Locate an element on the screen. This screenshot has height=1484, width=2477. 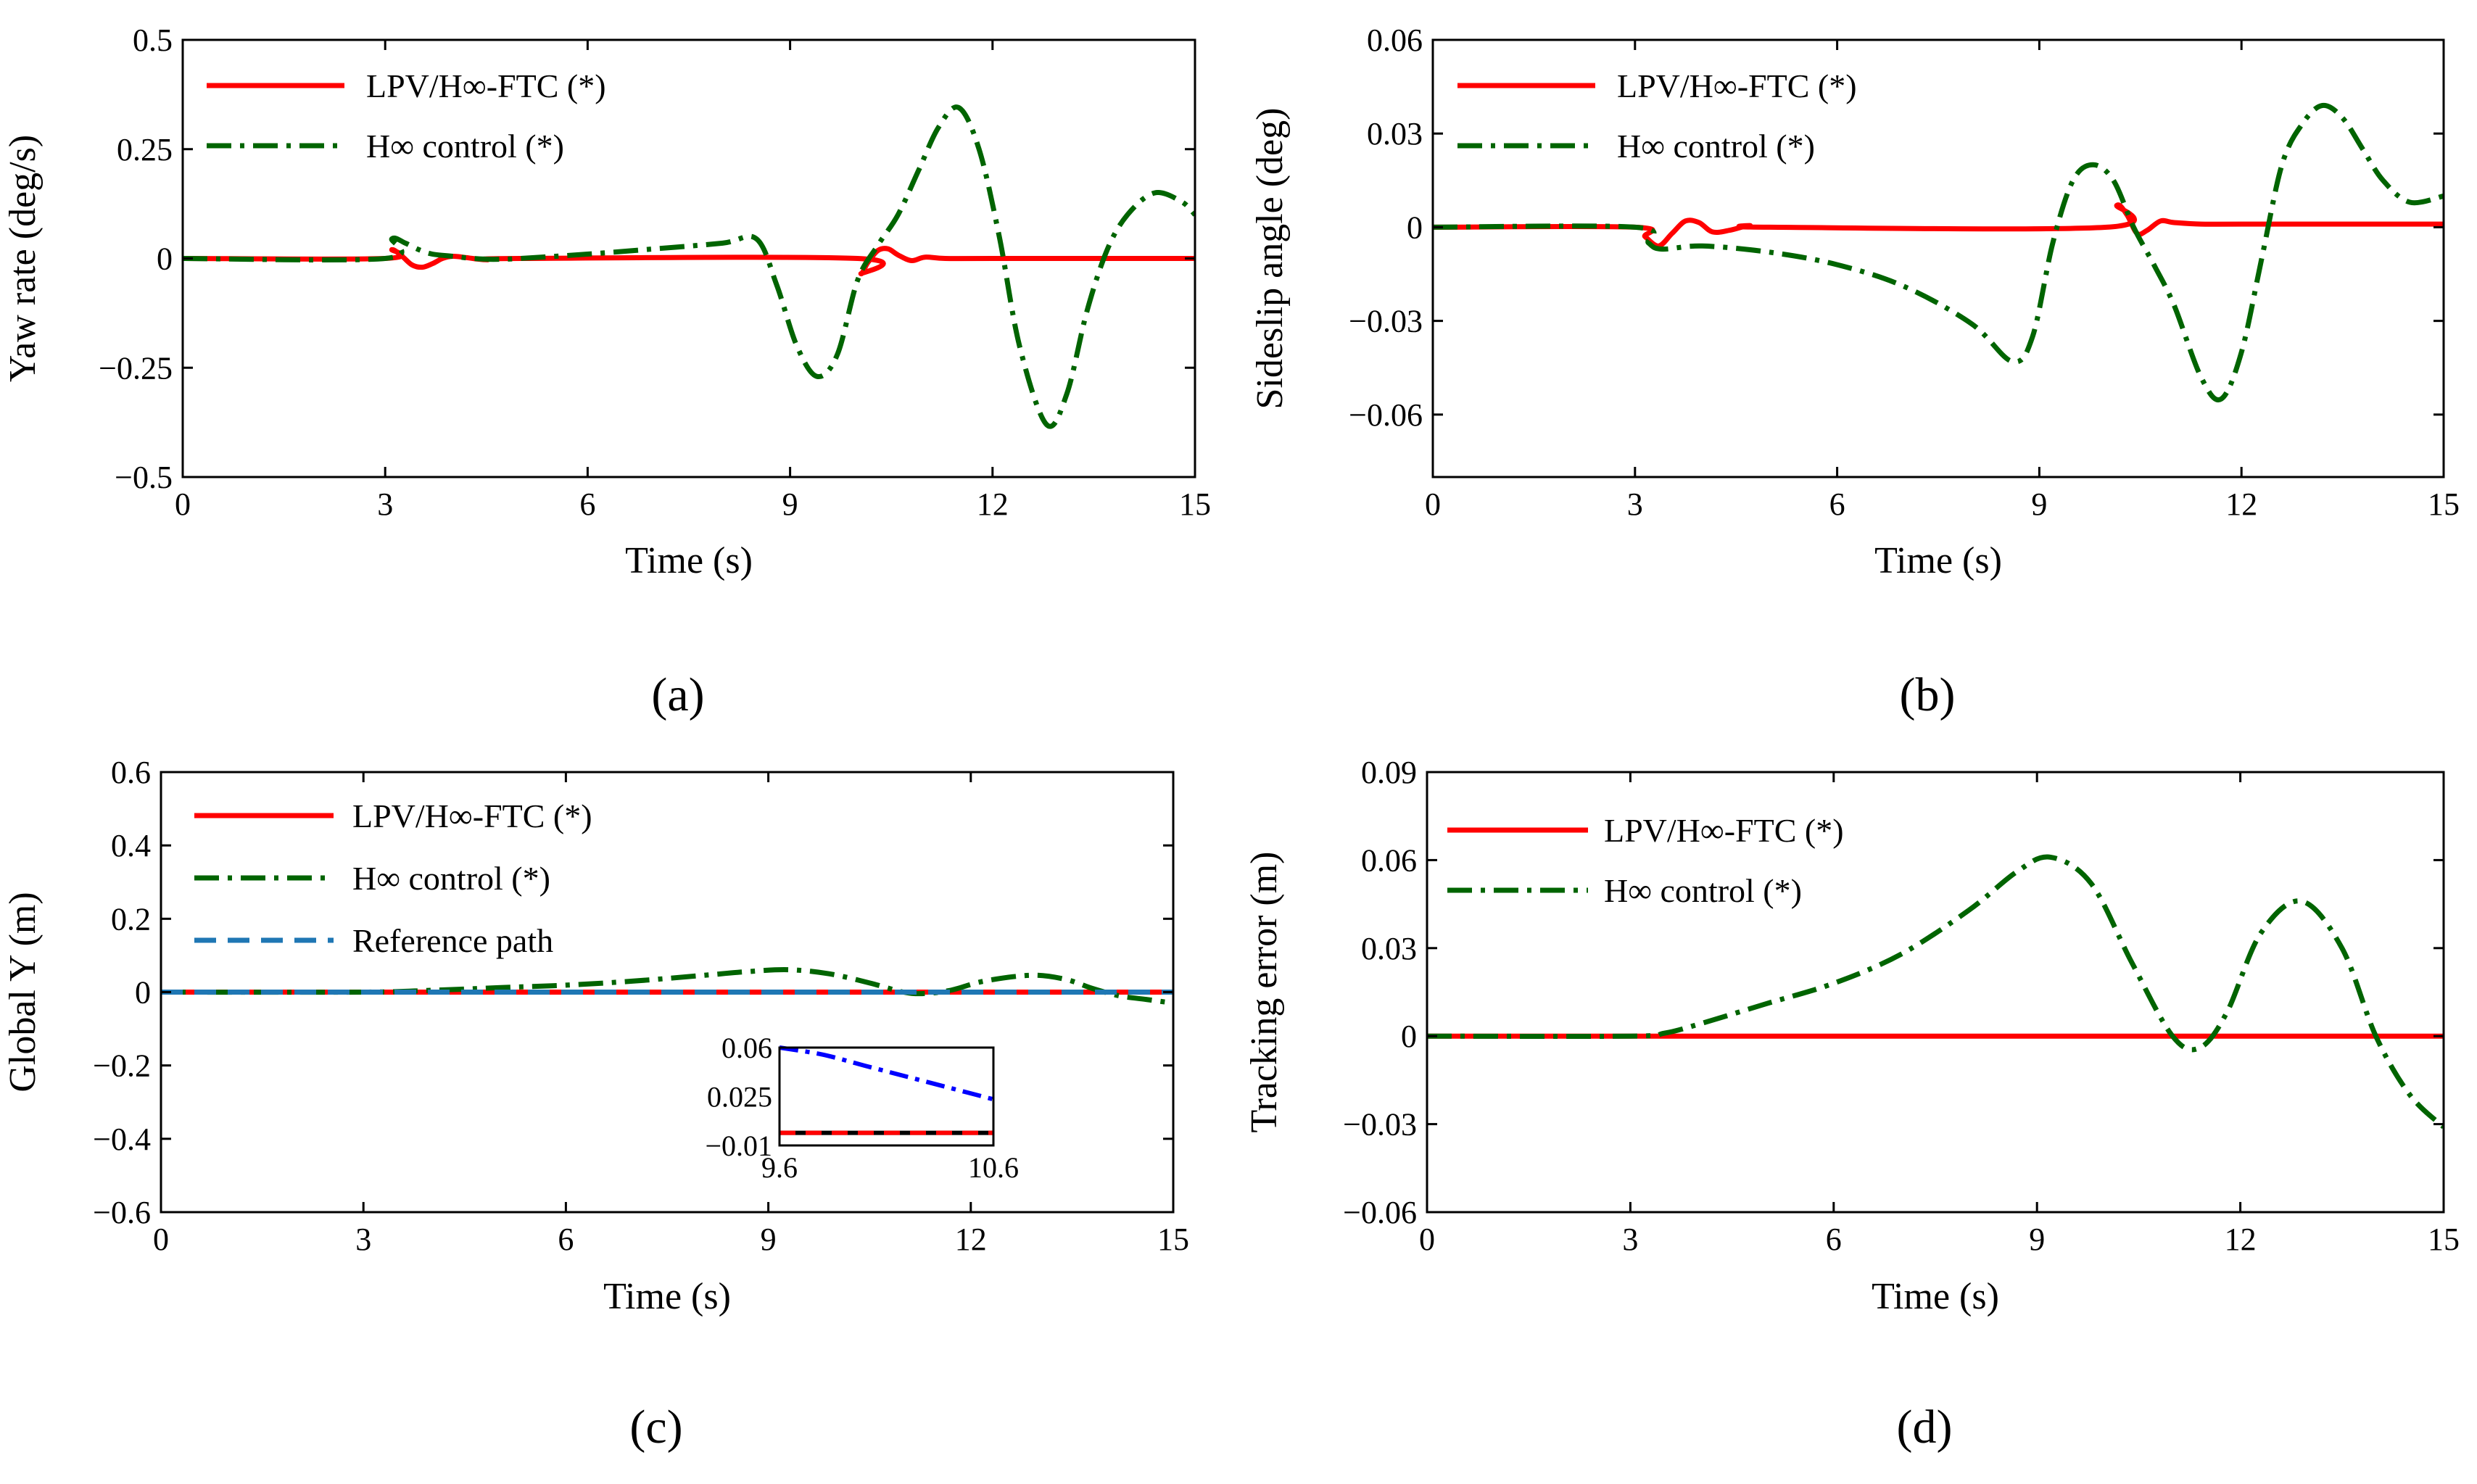
y-tick-label: 0.6 is located at coordinates (131, 772).